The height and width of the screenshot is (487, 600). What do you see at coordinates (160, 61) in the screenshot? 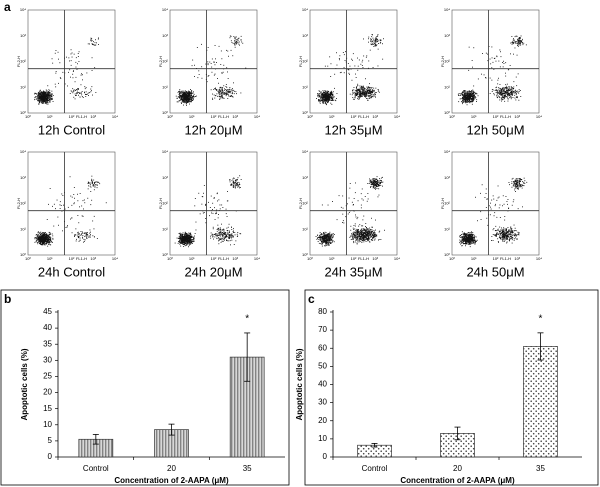
I see `axis-label: FL2-H` at bounding box center [160, 61].